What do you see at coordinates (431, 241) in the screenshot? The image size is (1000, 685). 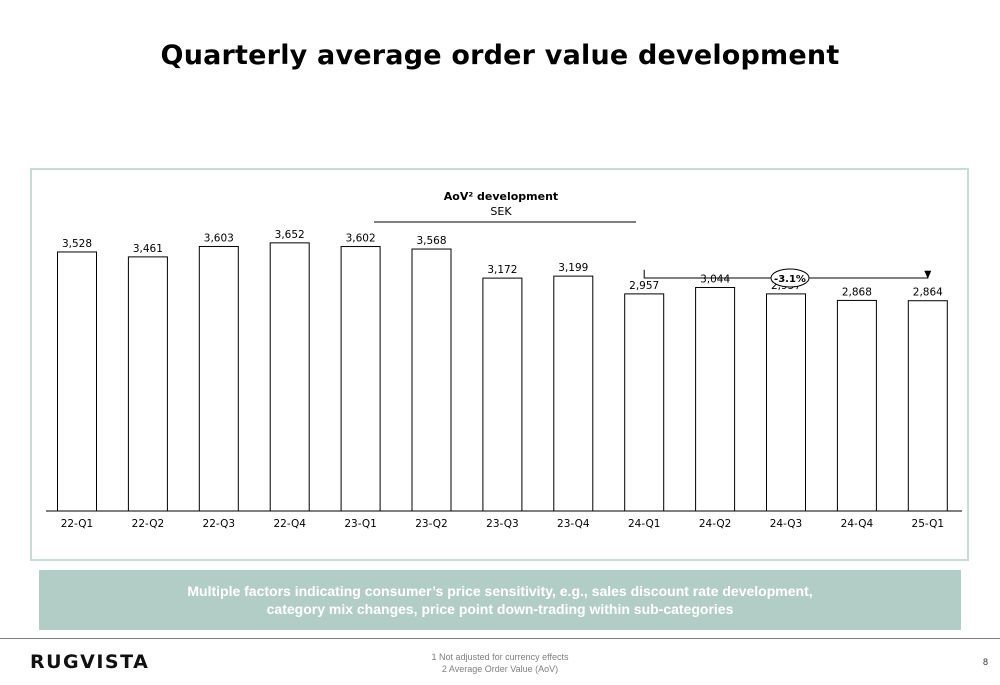 I see `value-label-23-Q2: 3,568` at bounding box center [431, 241].